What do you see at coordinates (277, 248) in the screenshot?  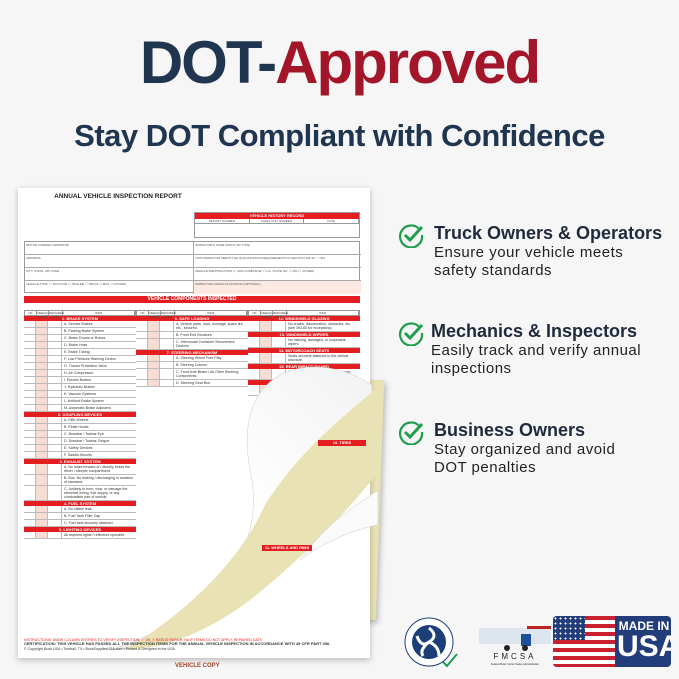 I see `field-inspector: INSPECTOR'S NAME (PRINT OR TYPE)` at bounding box center [277, 248].